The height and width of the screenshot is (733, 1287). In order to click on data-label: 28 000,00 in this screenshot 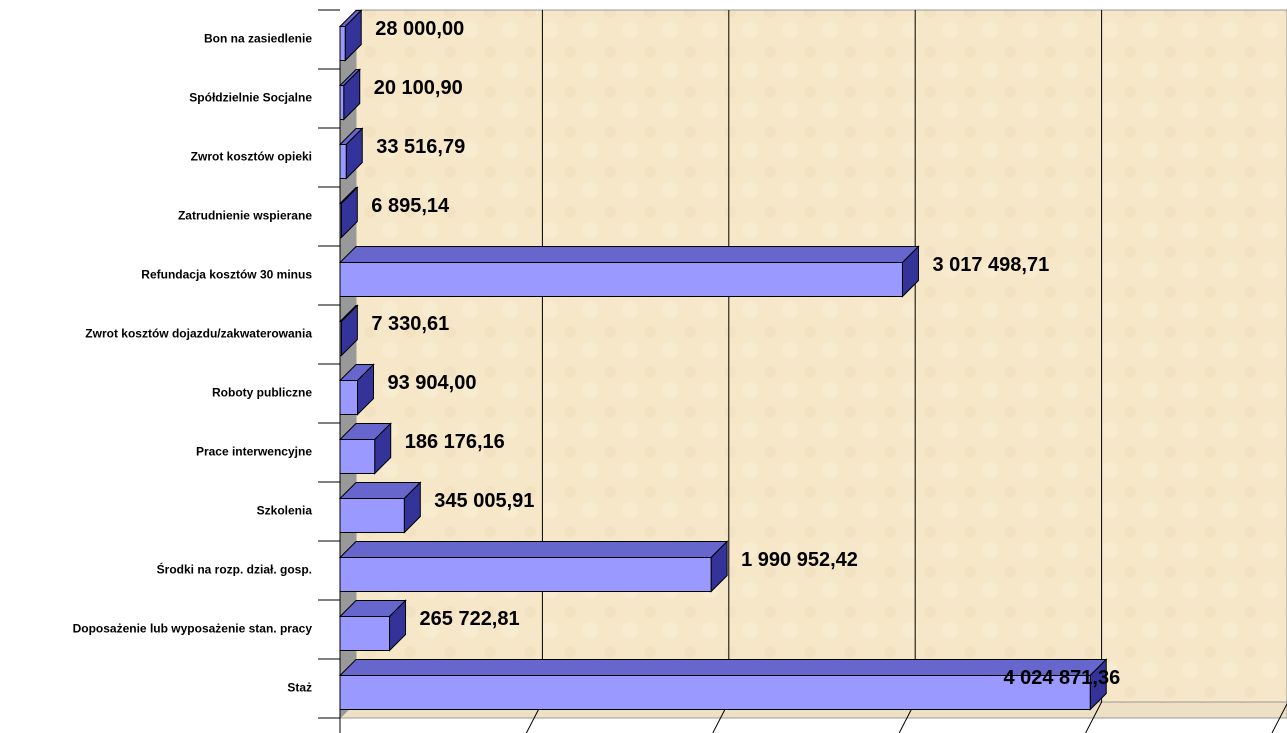, I will do `click(419, 29)`.